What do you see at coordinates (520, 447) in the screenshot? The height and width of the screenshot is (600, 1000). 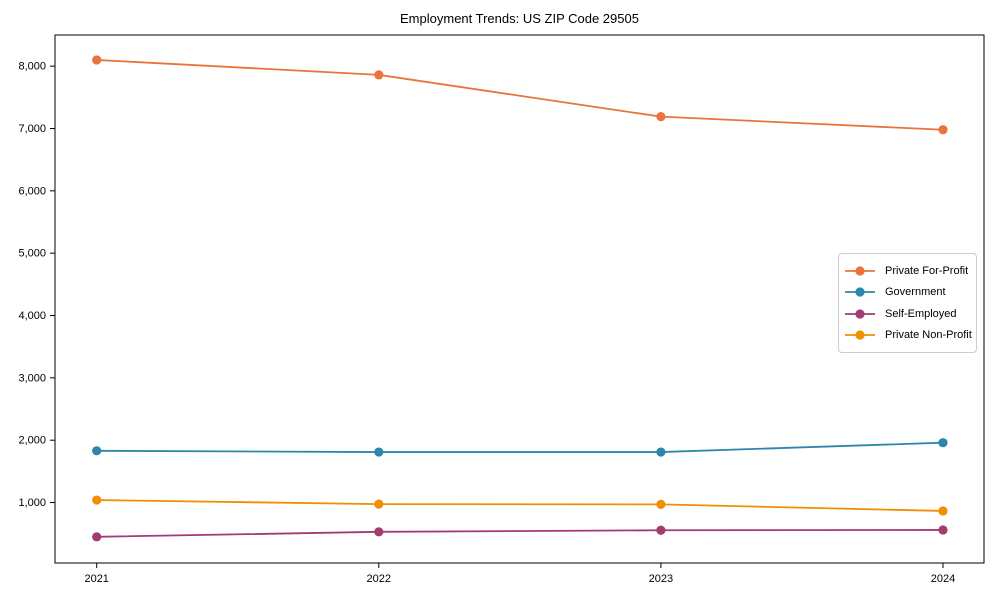 I see `series-line-government` at bounding box center [520, 447].